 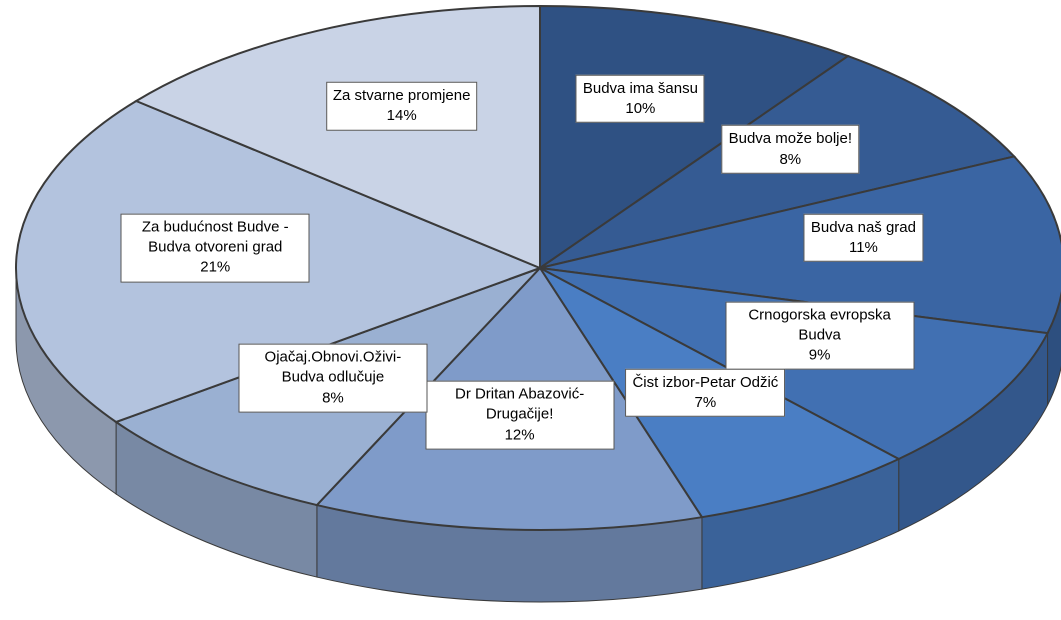 I want to click on category-label: Za stvarne promjene, so click(x=401, y=95).